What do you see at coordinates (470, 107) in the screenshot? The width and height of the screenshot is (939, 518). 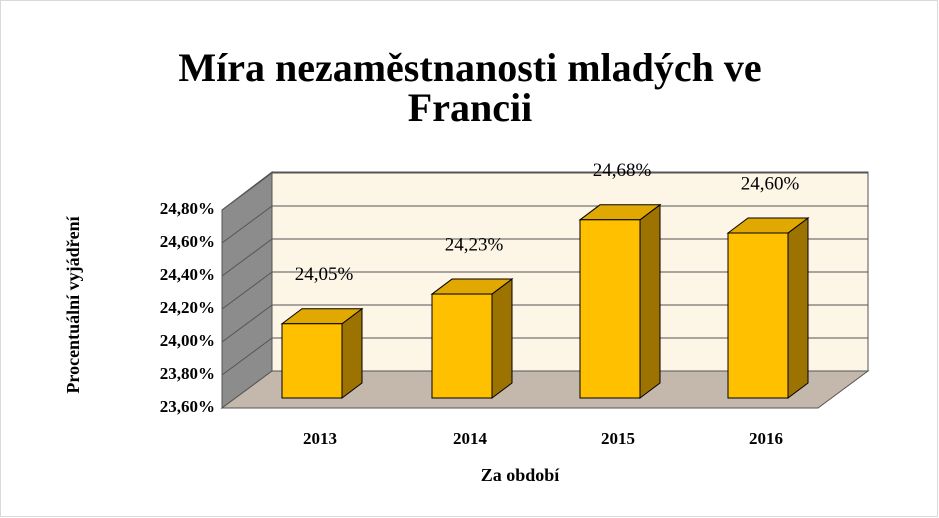 I see `chart-title: Francii` at bounding box center [470, 107].